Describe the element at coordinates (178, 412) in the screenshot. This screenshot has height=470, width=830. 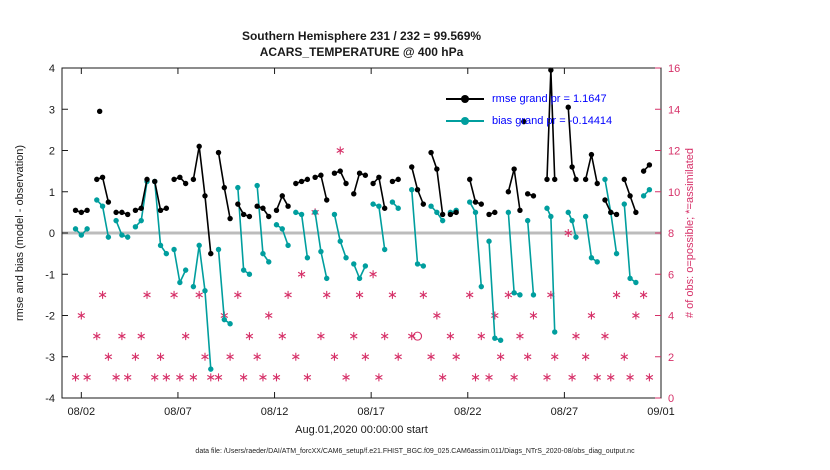
I see `svg-text: 08/07` at that location.